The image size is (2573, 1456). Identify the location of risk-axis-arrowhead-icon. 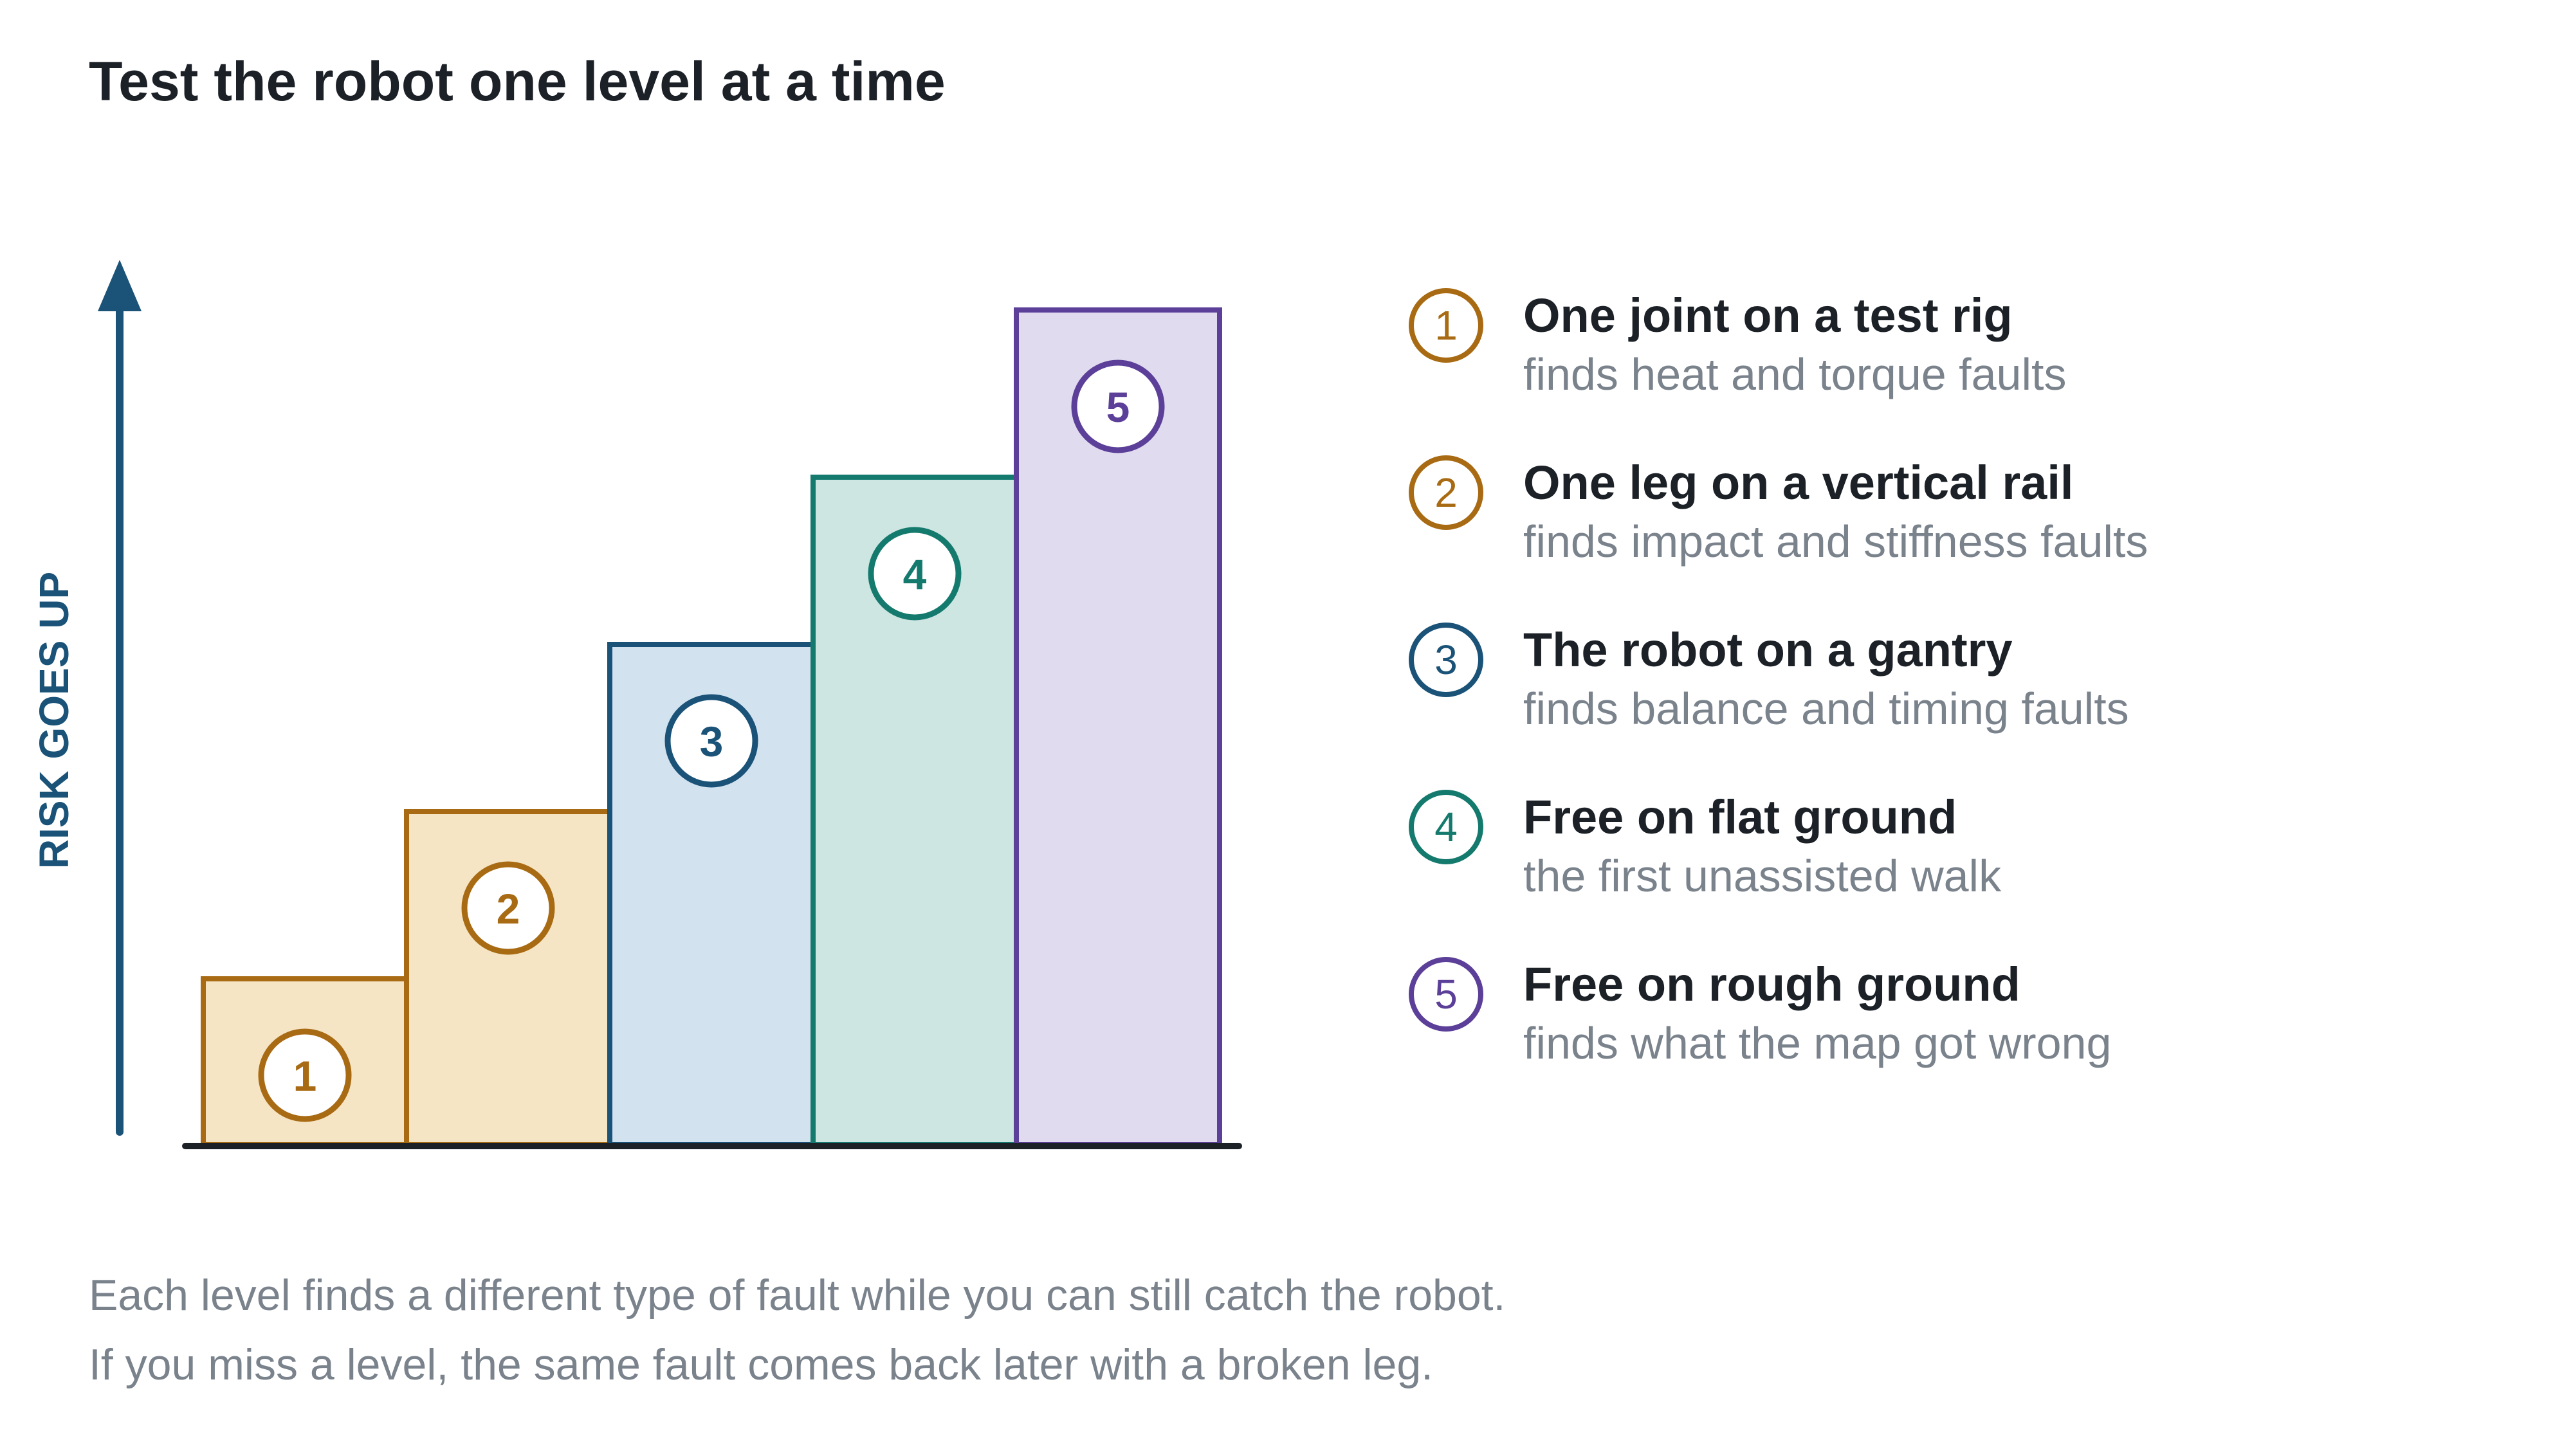
(120, 285).